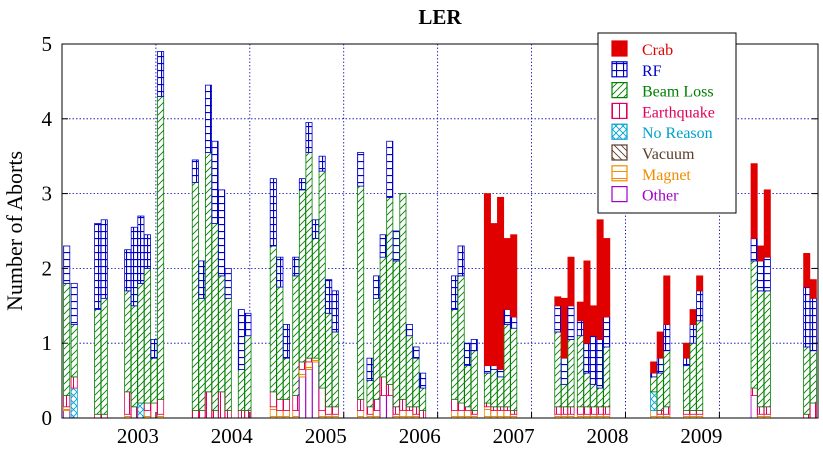 This screenshot has width=823, height=456. I want to click on bar-19-rf-segment, so click(280, 272).